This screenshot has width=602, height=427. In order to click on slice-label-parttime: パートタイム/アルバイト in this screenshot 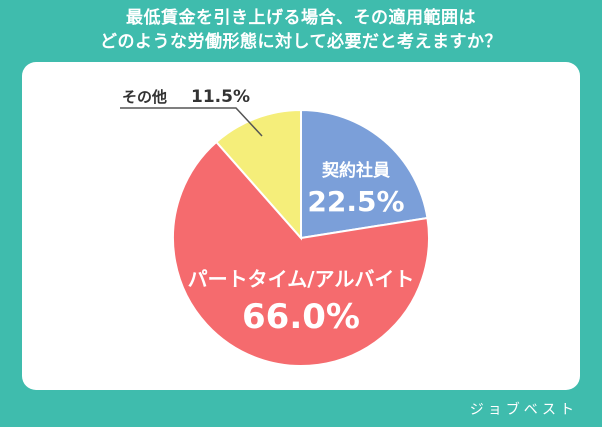, I will do `click(301, 279)`.